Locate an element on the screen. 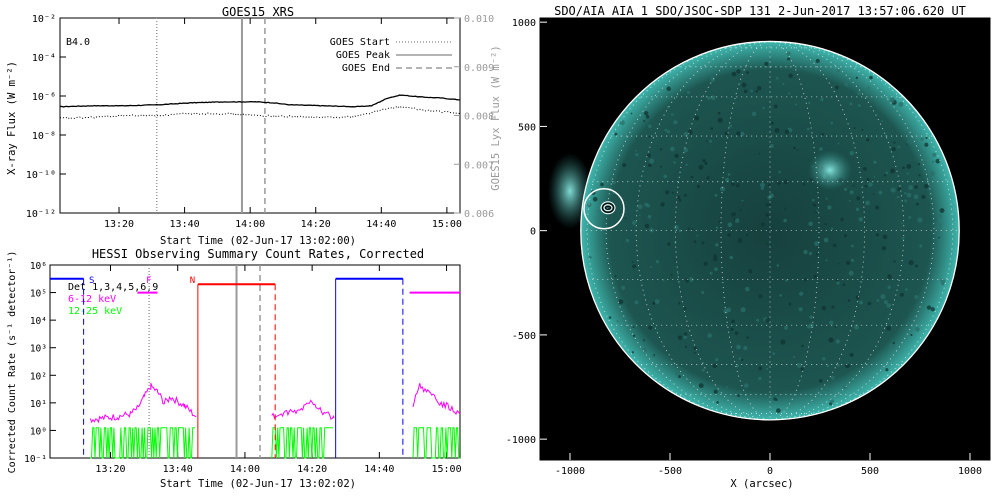  hessi-x-tick-label: 13:20 is located at coordinates (110, 469).